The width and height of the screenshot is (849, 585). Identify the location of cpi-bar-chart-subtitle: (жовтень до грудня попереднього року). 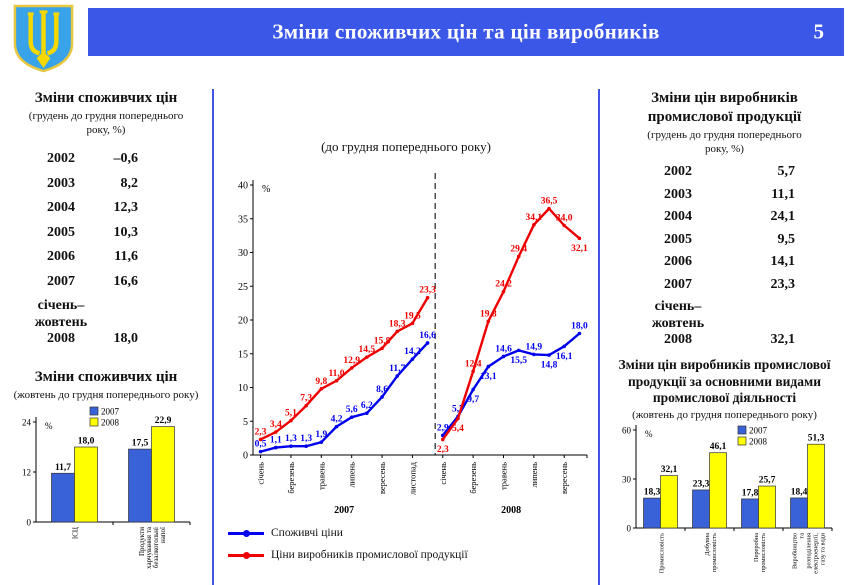
(106, 394).